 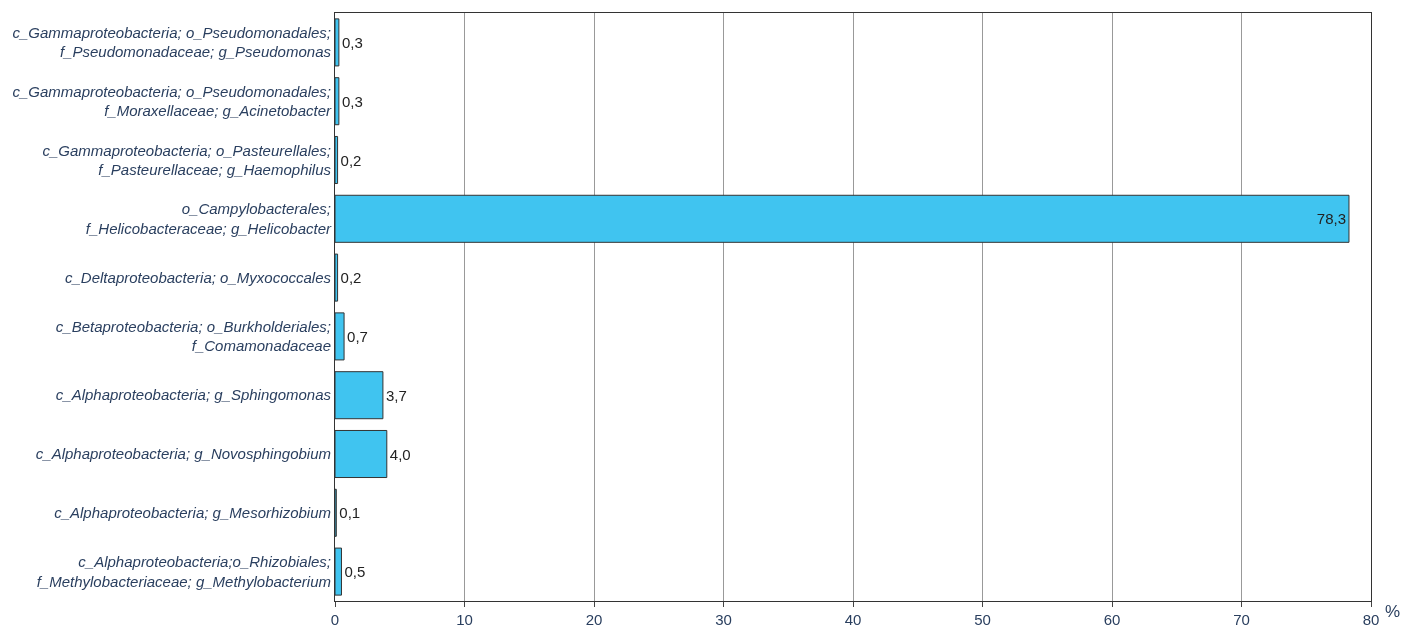 I want to click on x-tick-label: 30, so click(x=723, y=619).